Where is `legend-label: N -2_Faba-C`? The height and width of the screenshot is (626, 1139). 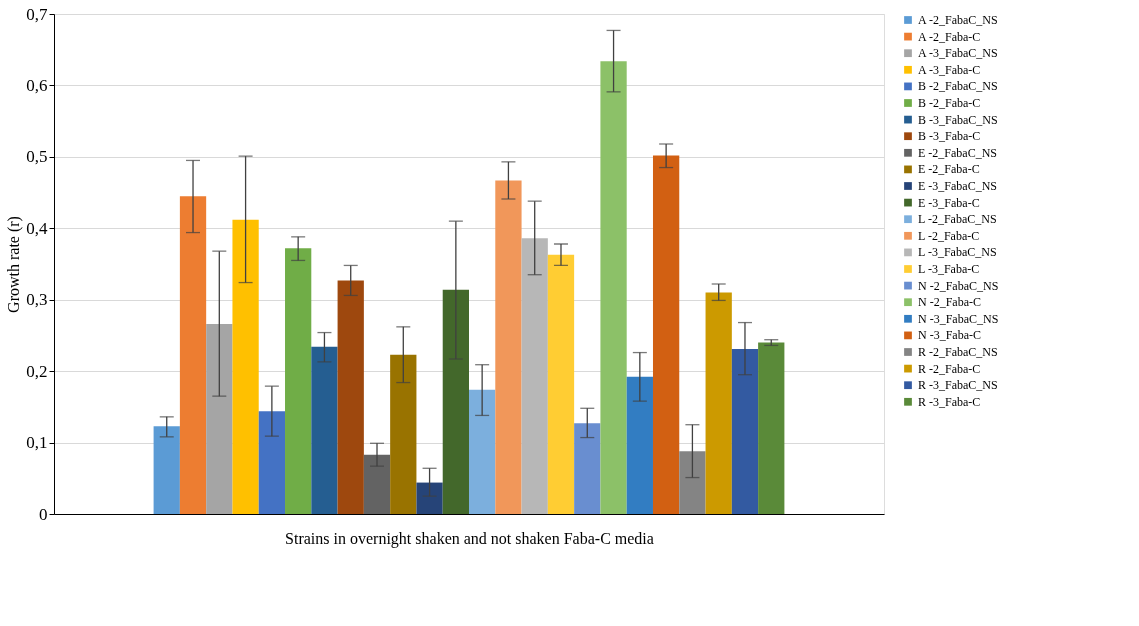
legend-label: N -2_Faba-C is located at coordinates (949, 302).